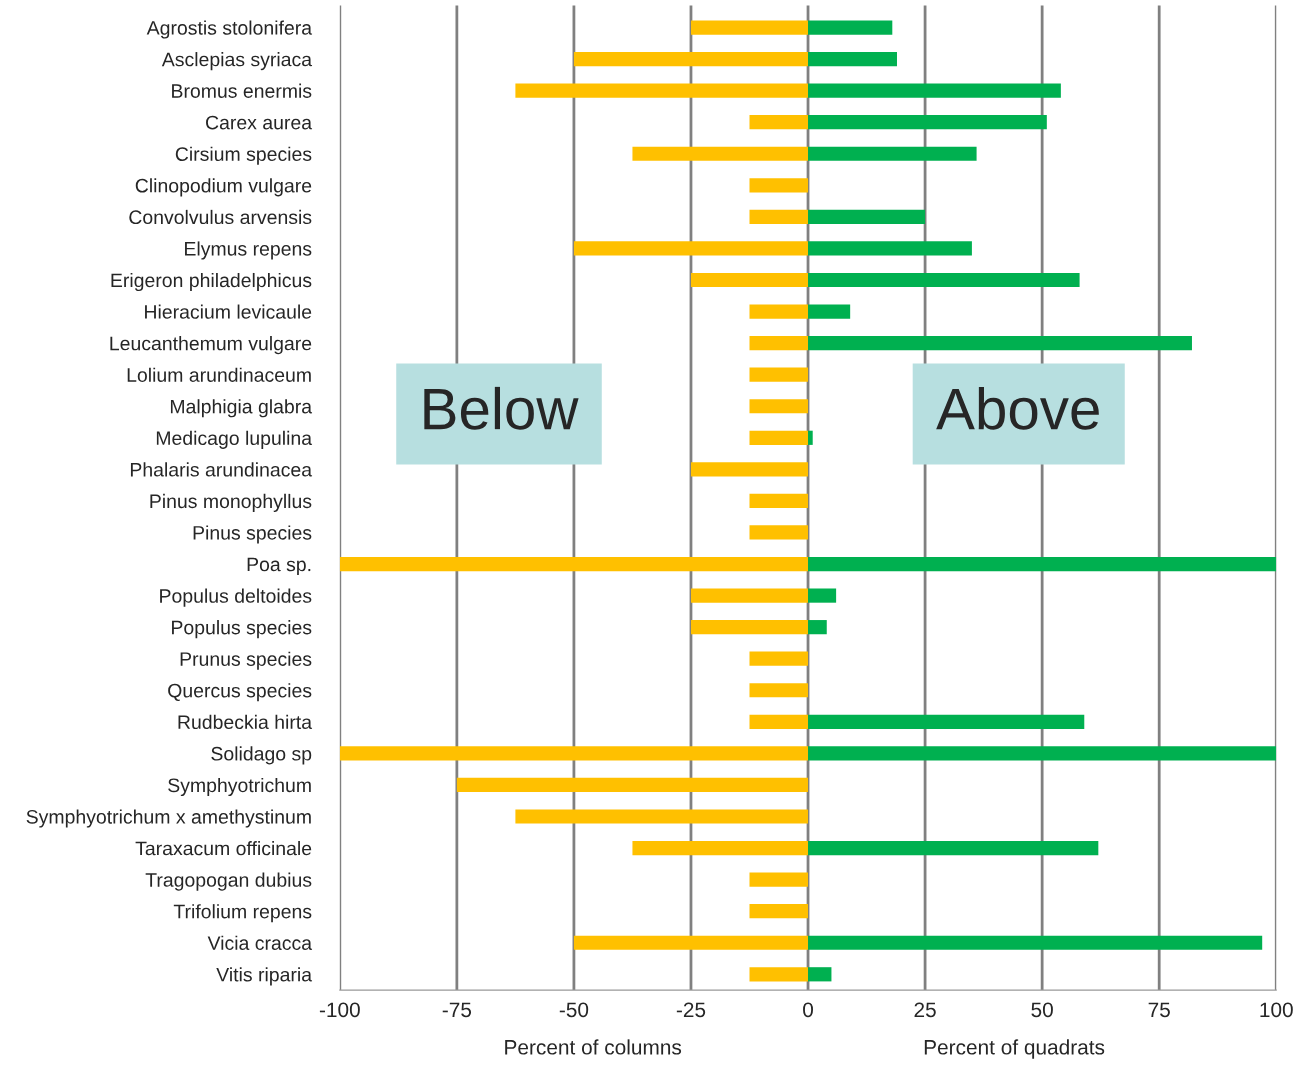  I want to click on annotation: Below, so click(501, 408).